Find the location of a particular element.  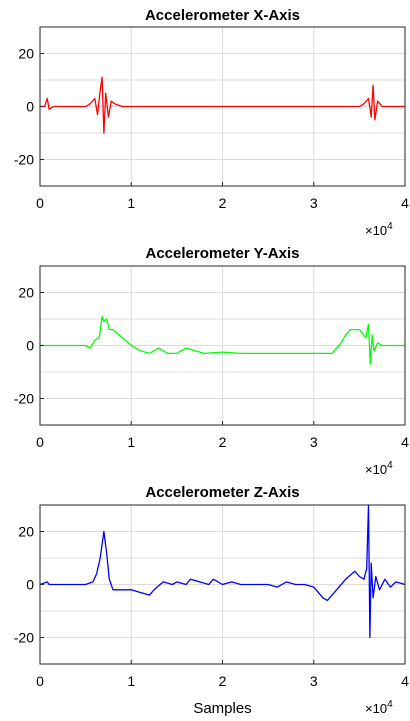

chart-title: Accelerometer Z-Axis is located at coordinates (222, 492).